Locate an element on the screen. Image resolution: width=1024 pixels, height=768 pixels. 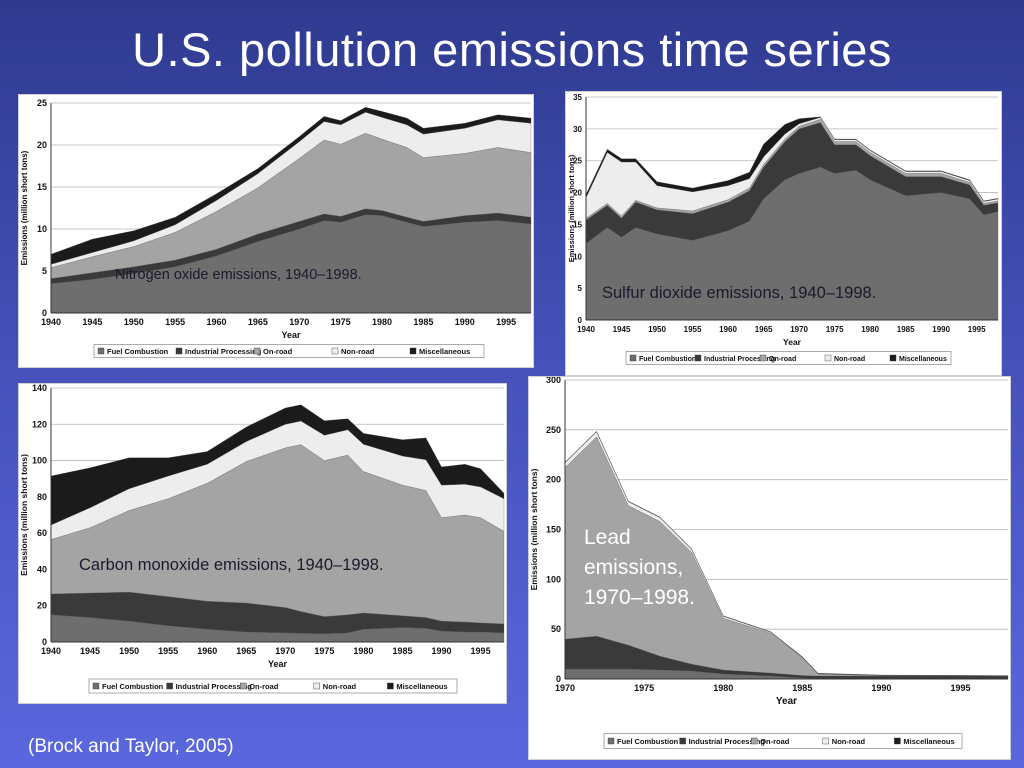
lead-ytick-label: 150 is located at coordinates (553, 530).